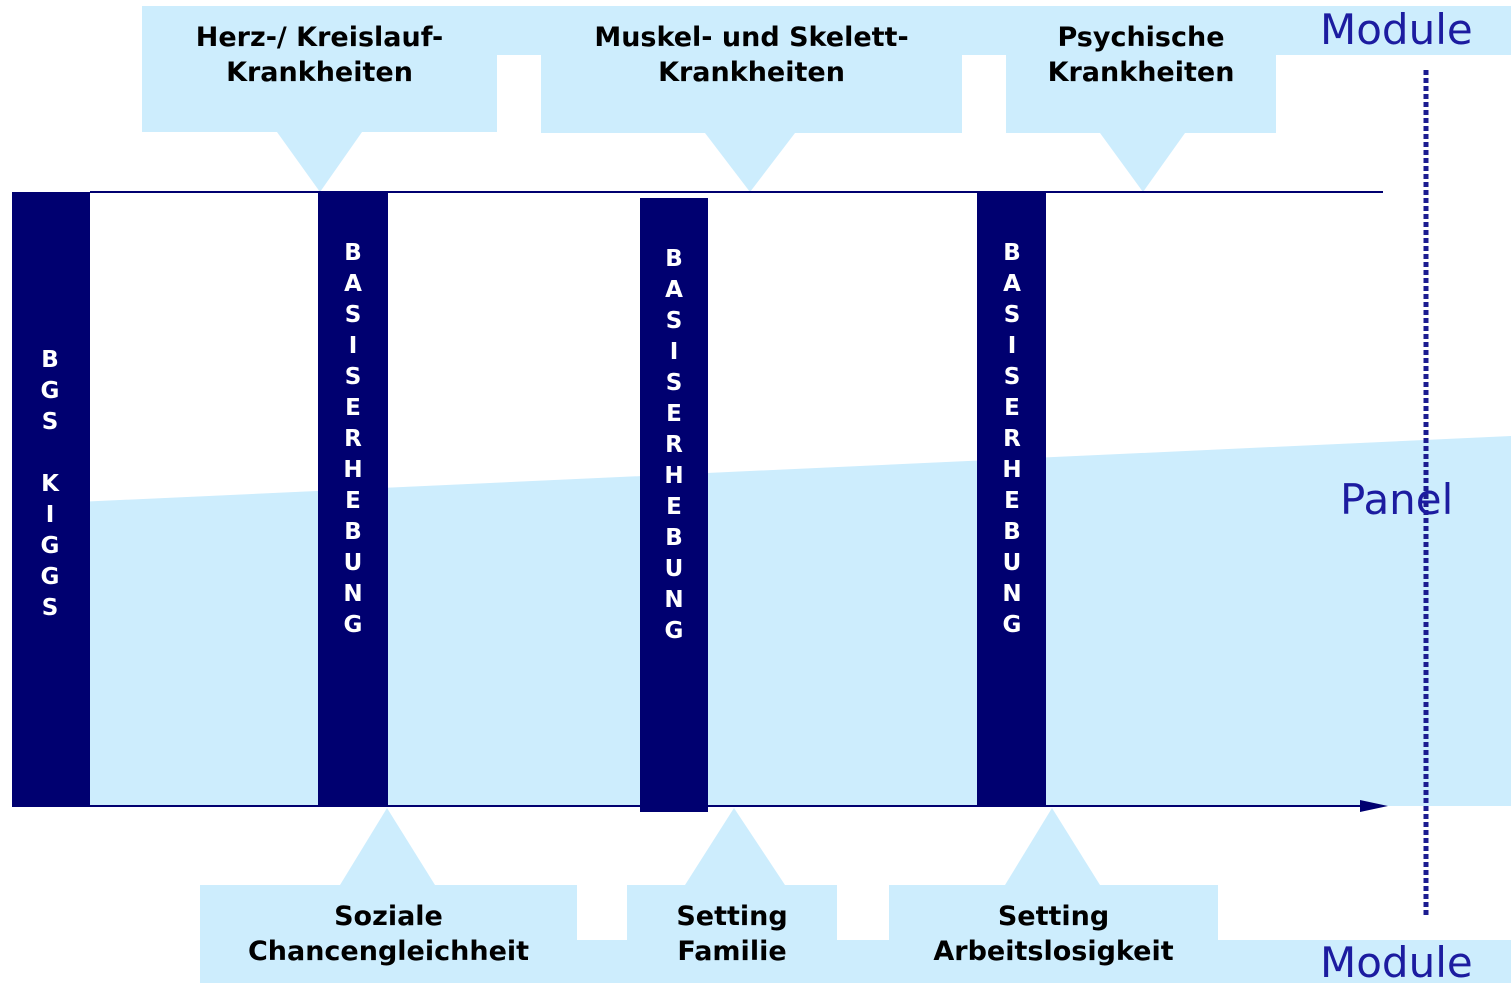 The width and height of the screenshot is (1511, 987). What do you see at coordinates (50, 486) in the screenshot?
I see `bar-label: BGS KIGGS` at bounding box center [50, 486].